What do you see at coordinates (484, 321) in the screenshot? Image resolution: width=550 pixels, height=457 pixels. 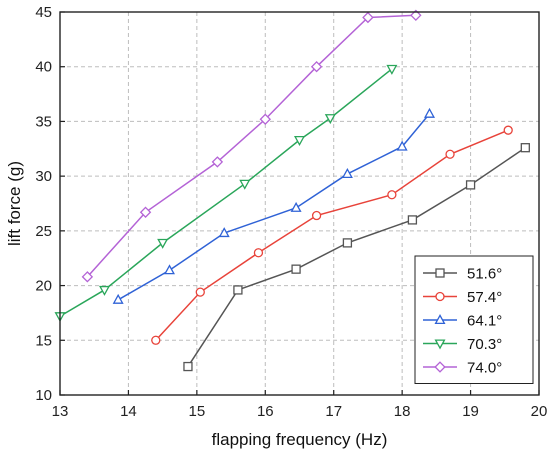 I see `legend-label: 64.1°` at bounding box center [484, 321].